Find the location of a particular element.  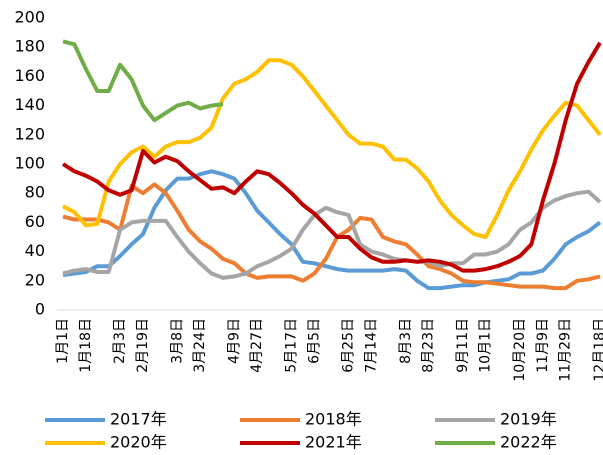

x-tick-label: 1月1日 is located at coordinates (63, 341).